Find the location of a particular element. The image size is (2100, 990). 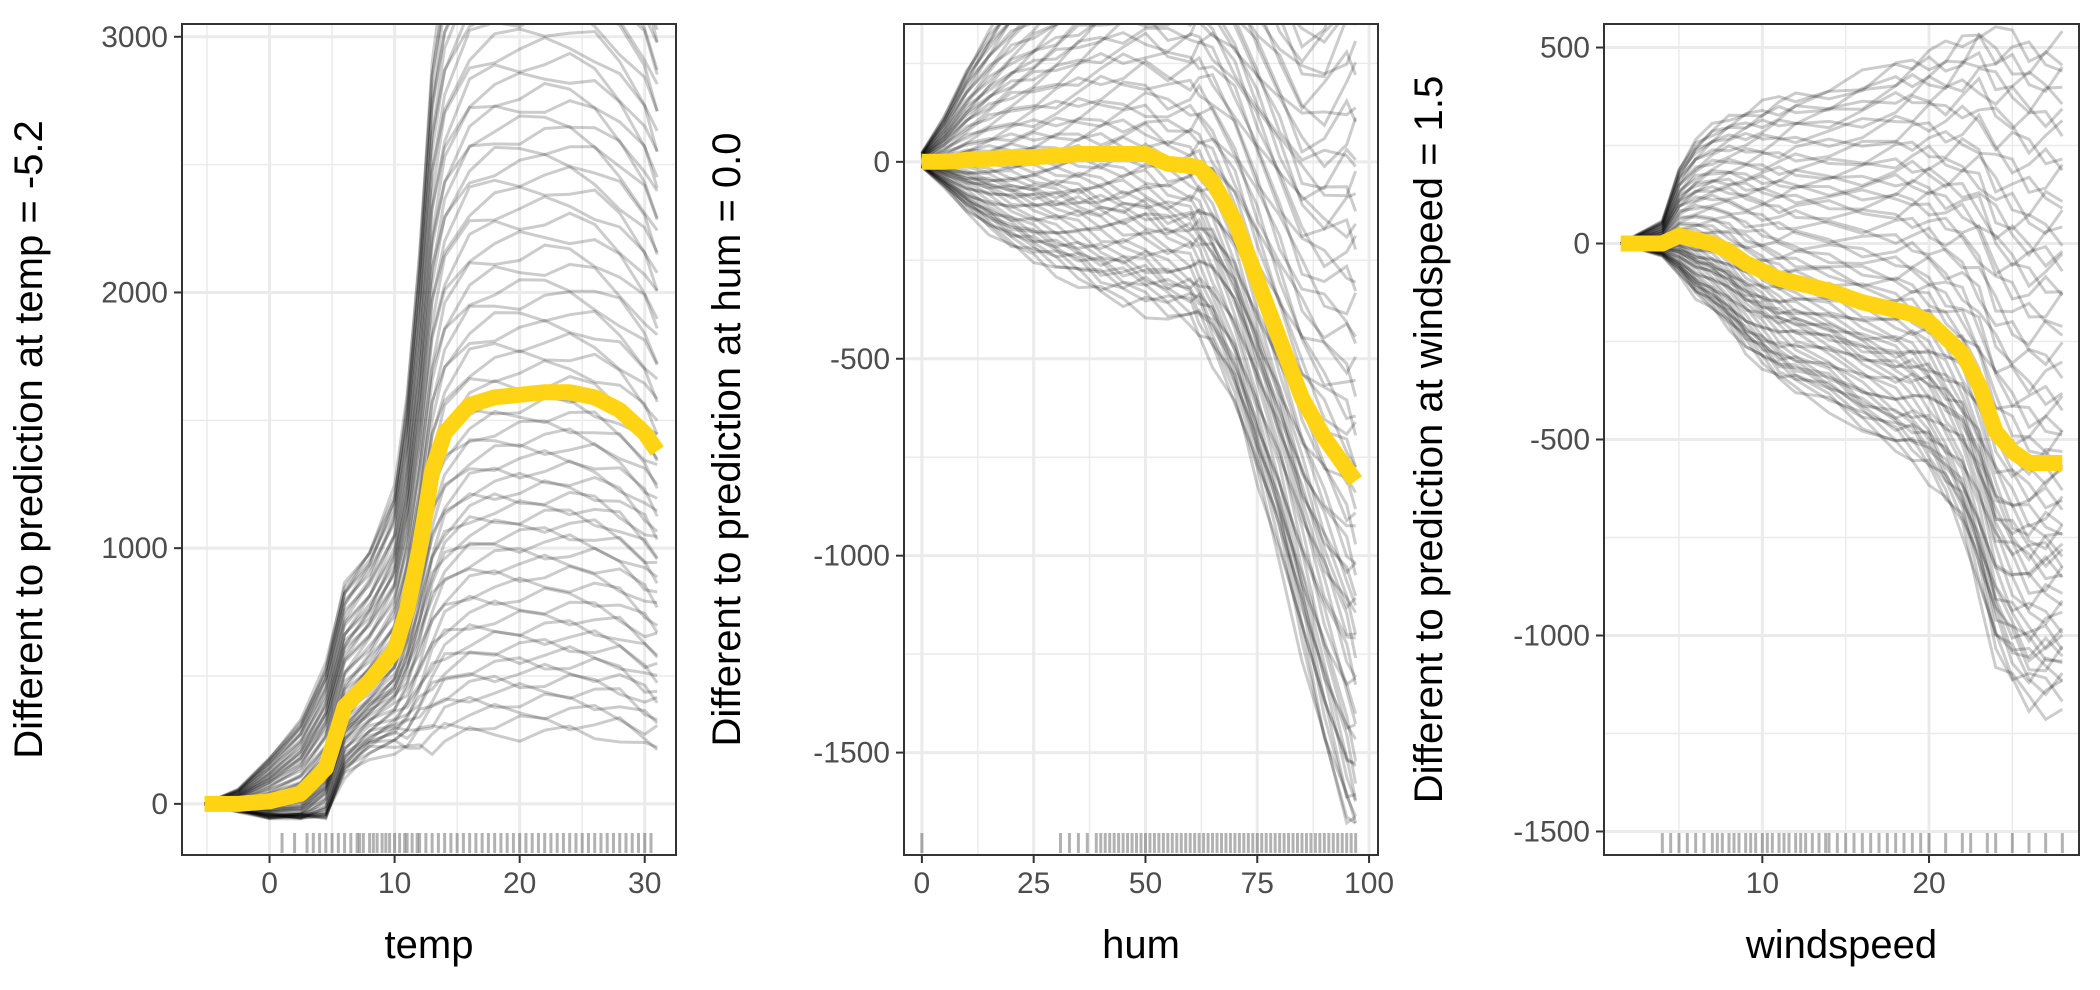

x-axis-title: windspeed is located at coordinates (1841, 945).